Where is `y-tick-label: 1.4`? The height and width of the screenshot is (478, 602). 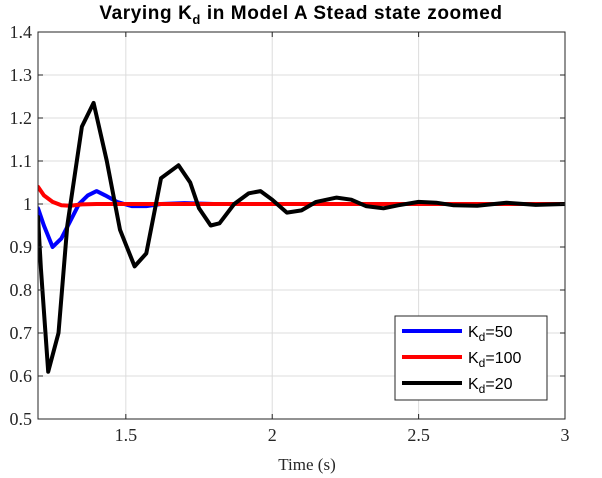
y-tick-label: 1.4 is located at coordinates (21, 32).